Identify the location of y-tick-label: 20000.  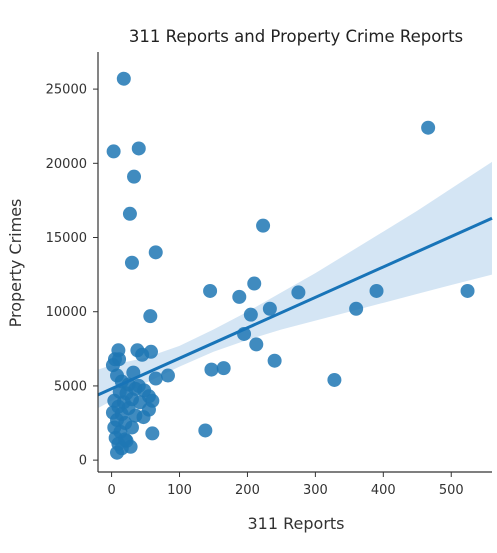
(66, 164).